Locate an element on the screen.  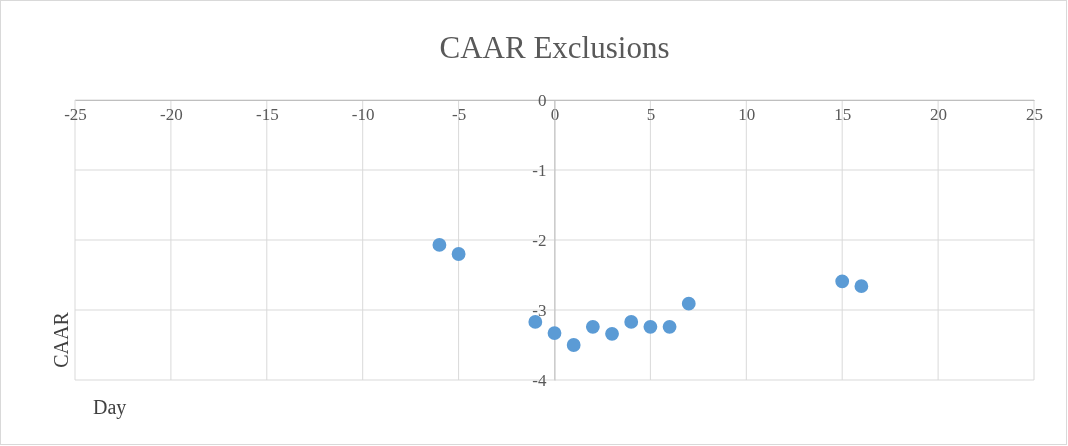
y-tick-label: -4 is located at coordinates (539, 380).